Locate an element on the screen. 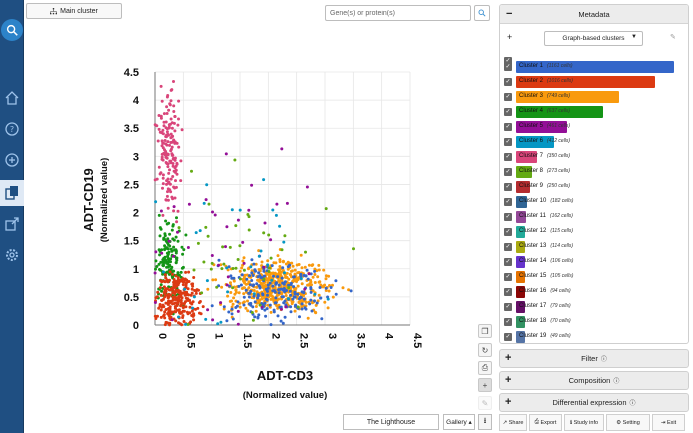 This screenshot has height=433, width=693. cluster-row: ✓ Cluster 15 (105 cells) is located at coordinates (595, 277).